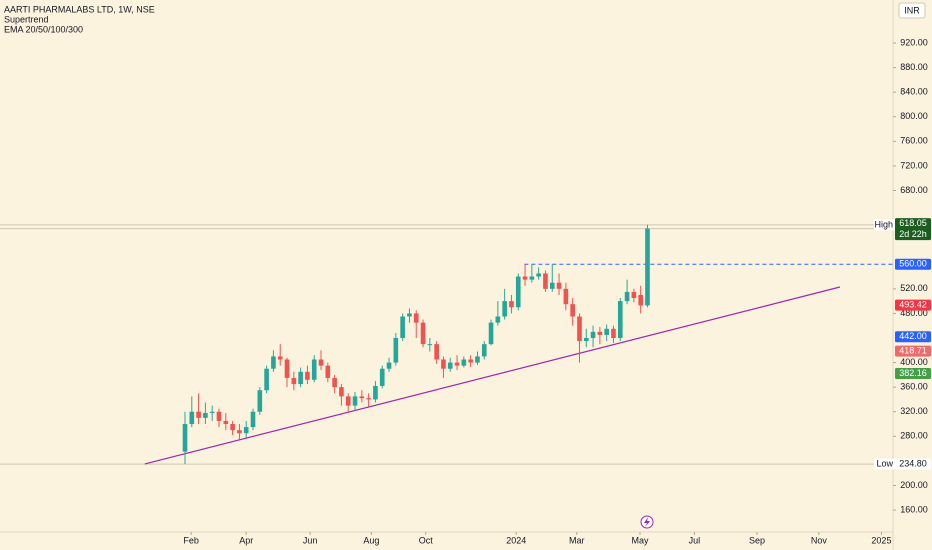 The height and width of the screenshot is (550, 932). Describe the element at coordinates (914, 411) in the screenshot. I see `y-tick-label: 320.00` at that location.